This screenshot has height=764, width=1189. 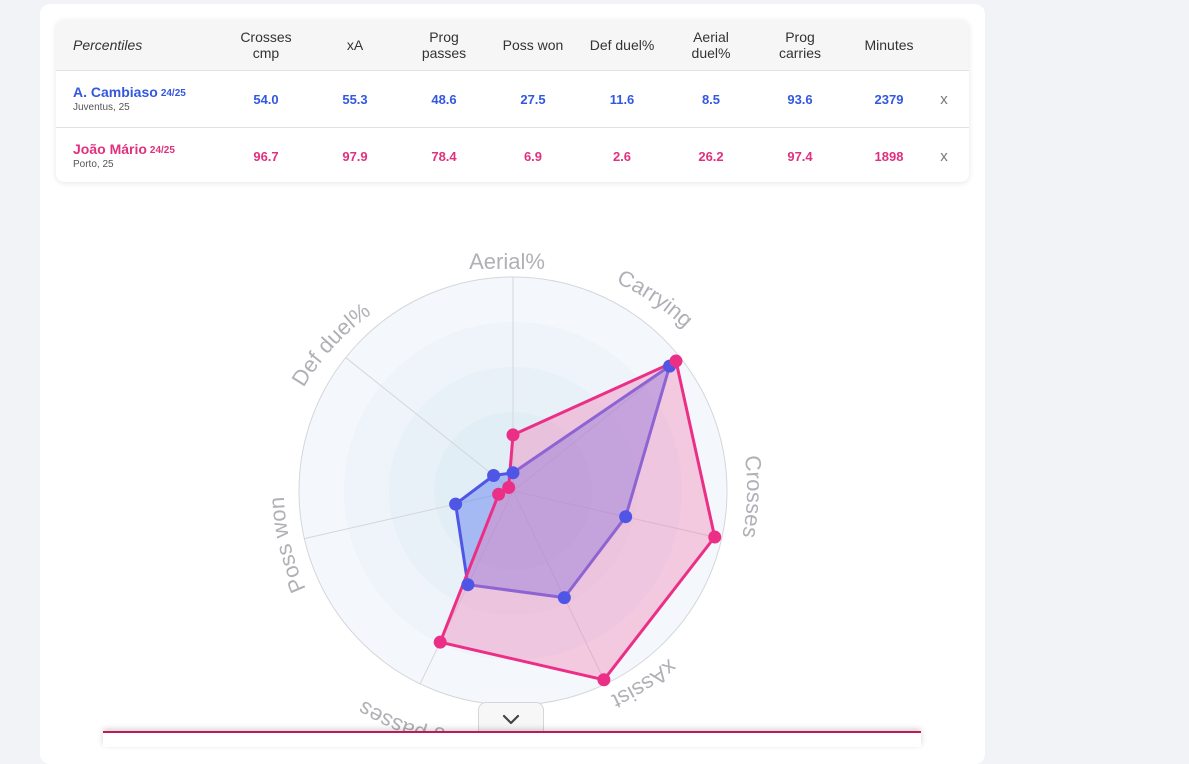 I want to click on value-prog-carries: 93.6, so click(x=800, y=99).